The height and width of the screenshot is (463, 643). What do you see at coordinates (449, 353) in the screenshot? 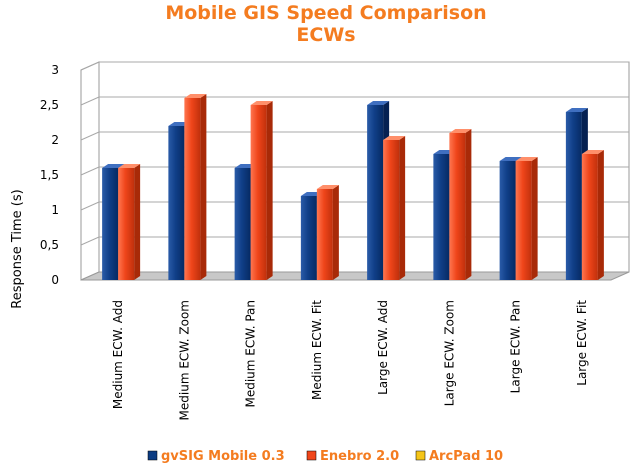
I see `x-tick-label: Large ECW. Zoom` at bounding box center [449, 353].